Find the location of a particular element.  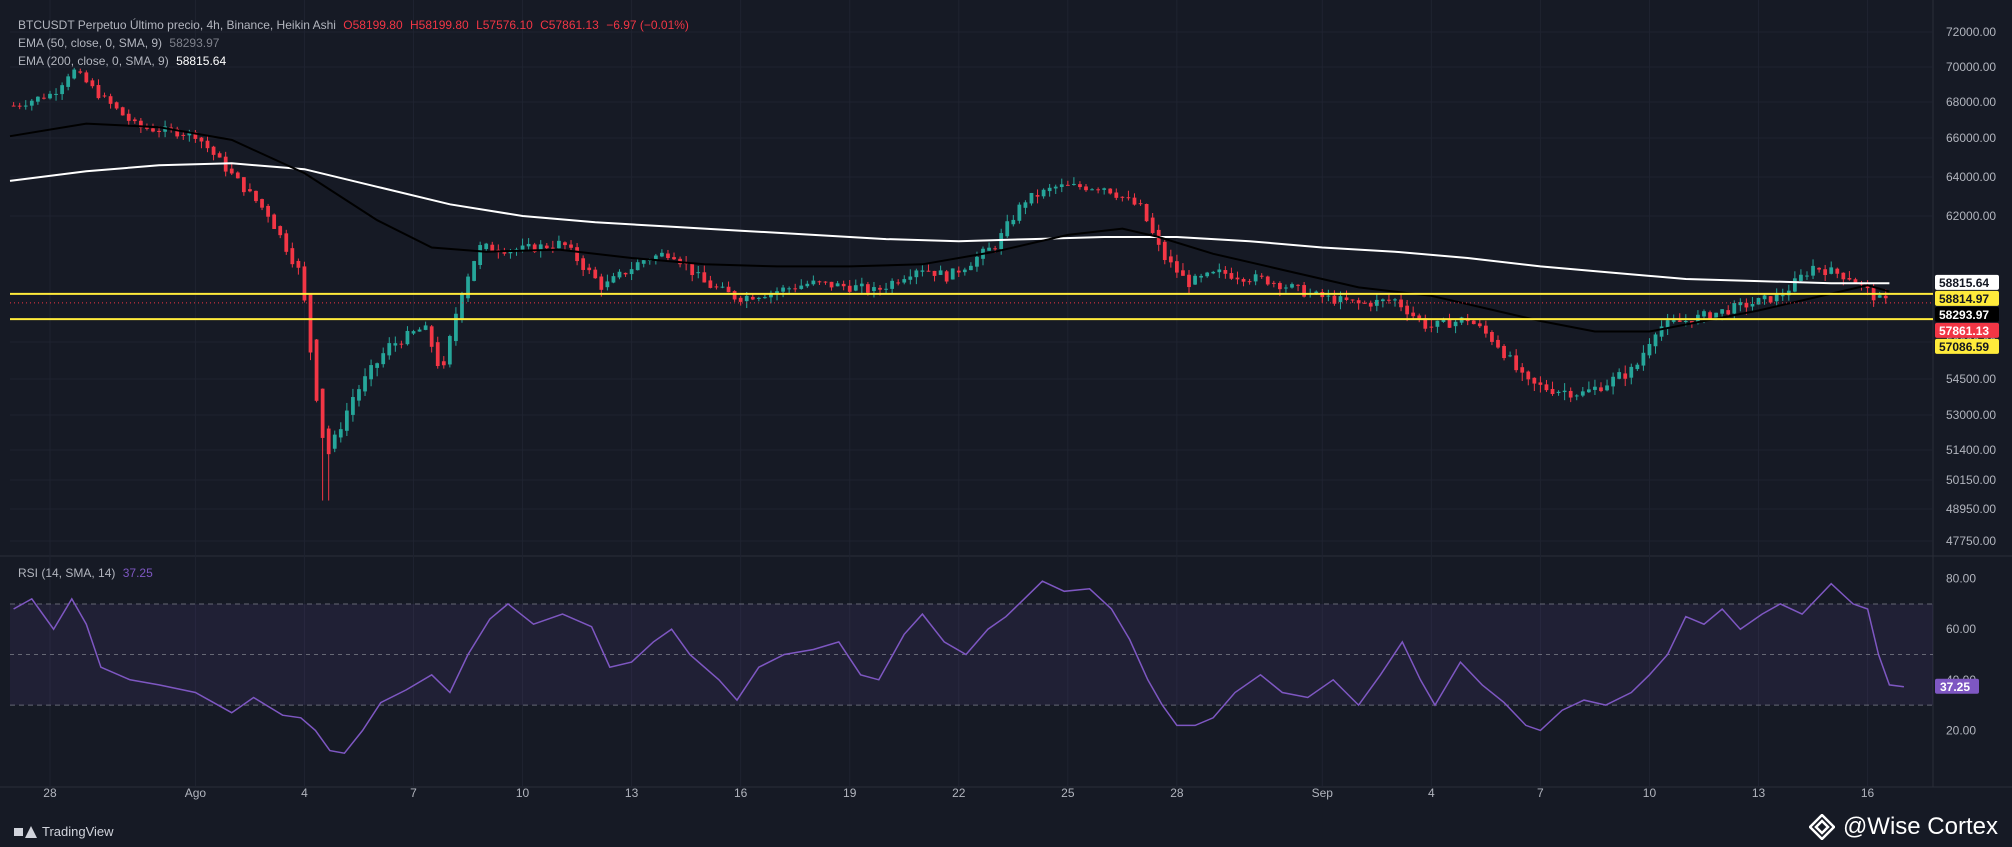

x-tick-label: 25 is located at coordinates (1068, 793).